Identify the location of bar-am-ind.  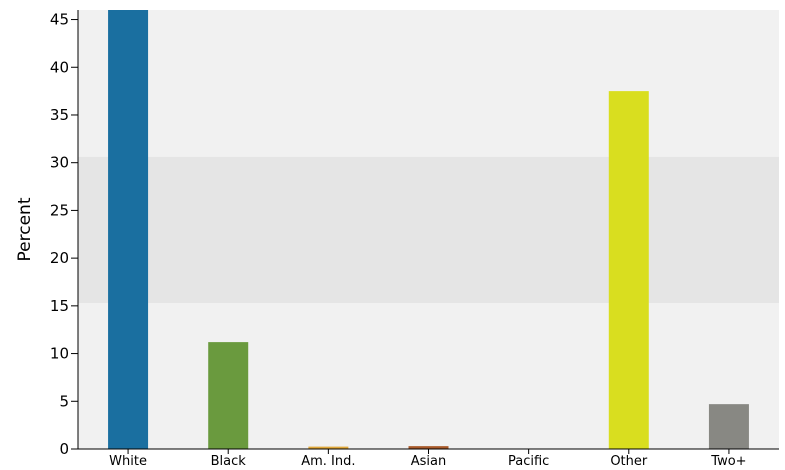
(328, 447).